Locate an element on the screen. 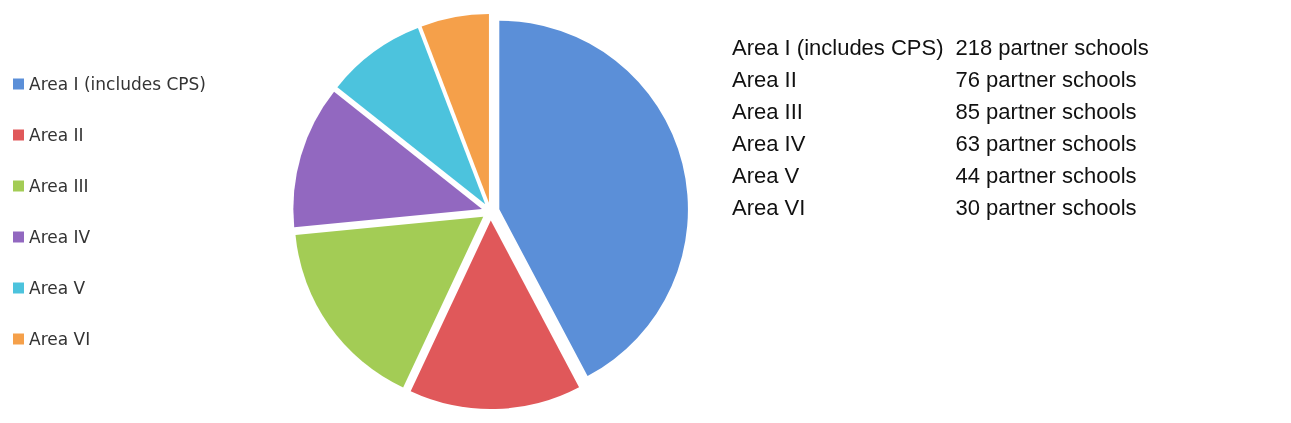 This screenshot has height=423, width=1291. legend-label: Area VI is located at coordinates (60, 339).